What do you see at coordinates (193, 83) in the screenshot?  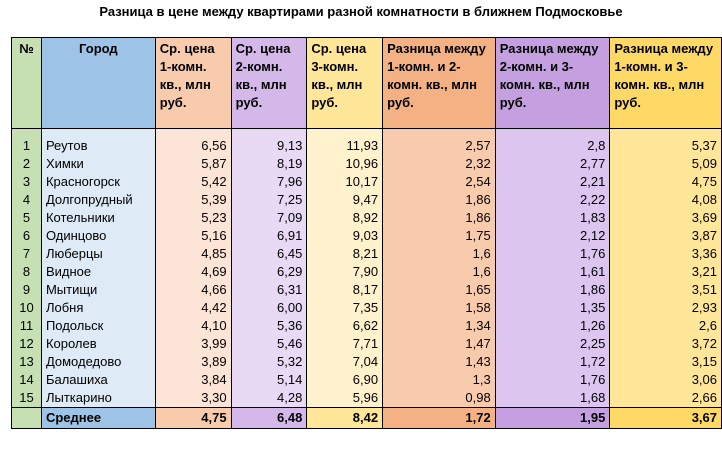 I see `header-price-1k: Ср. цена 1-комн. кв., млн руб.` at bounding box center [193, 83].